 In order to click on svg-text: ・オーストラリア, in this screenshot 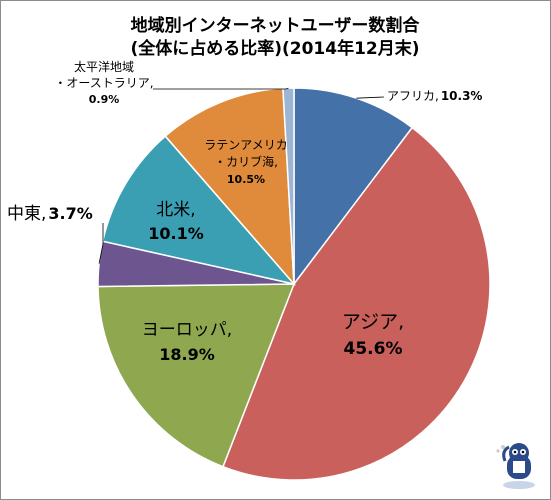, I will do `click(103, 83)`.